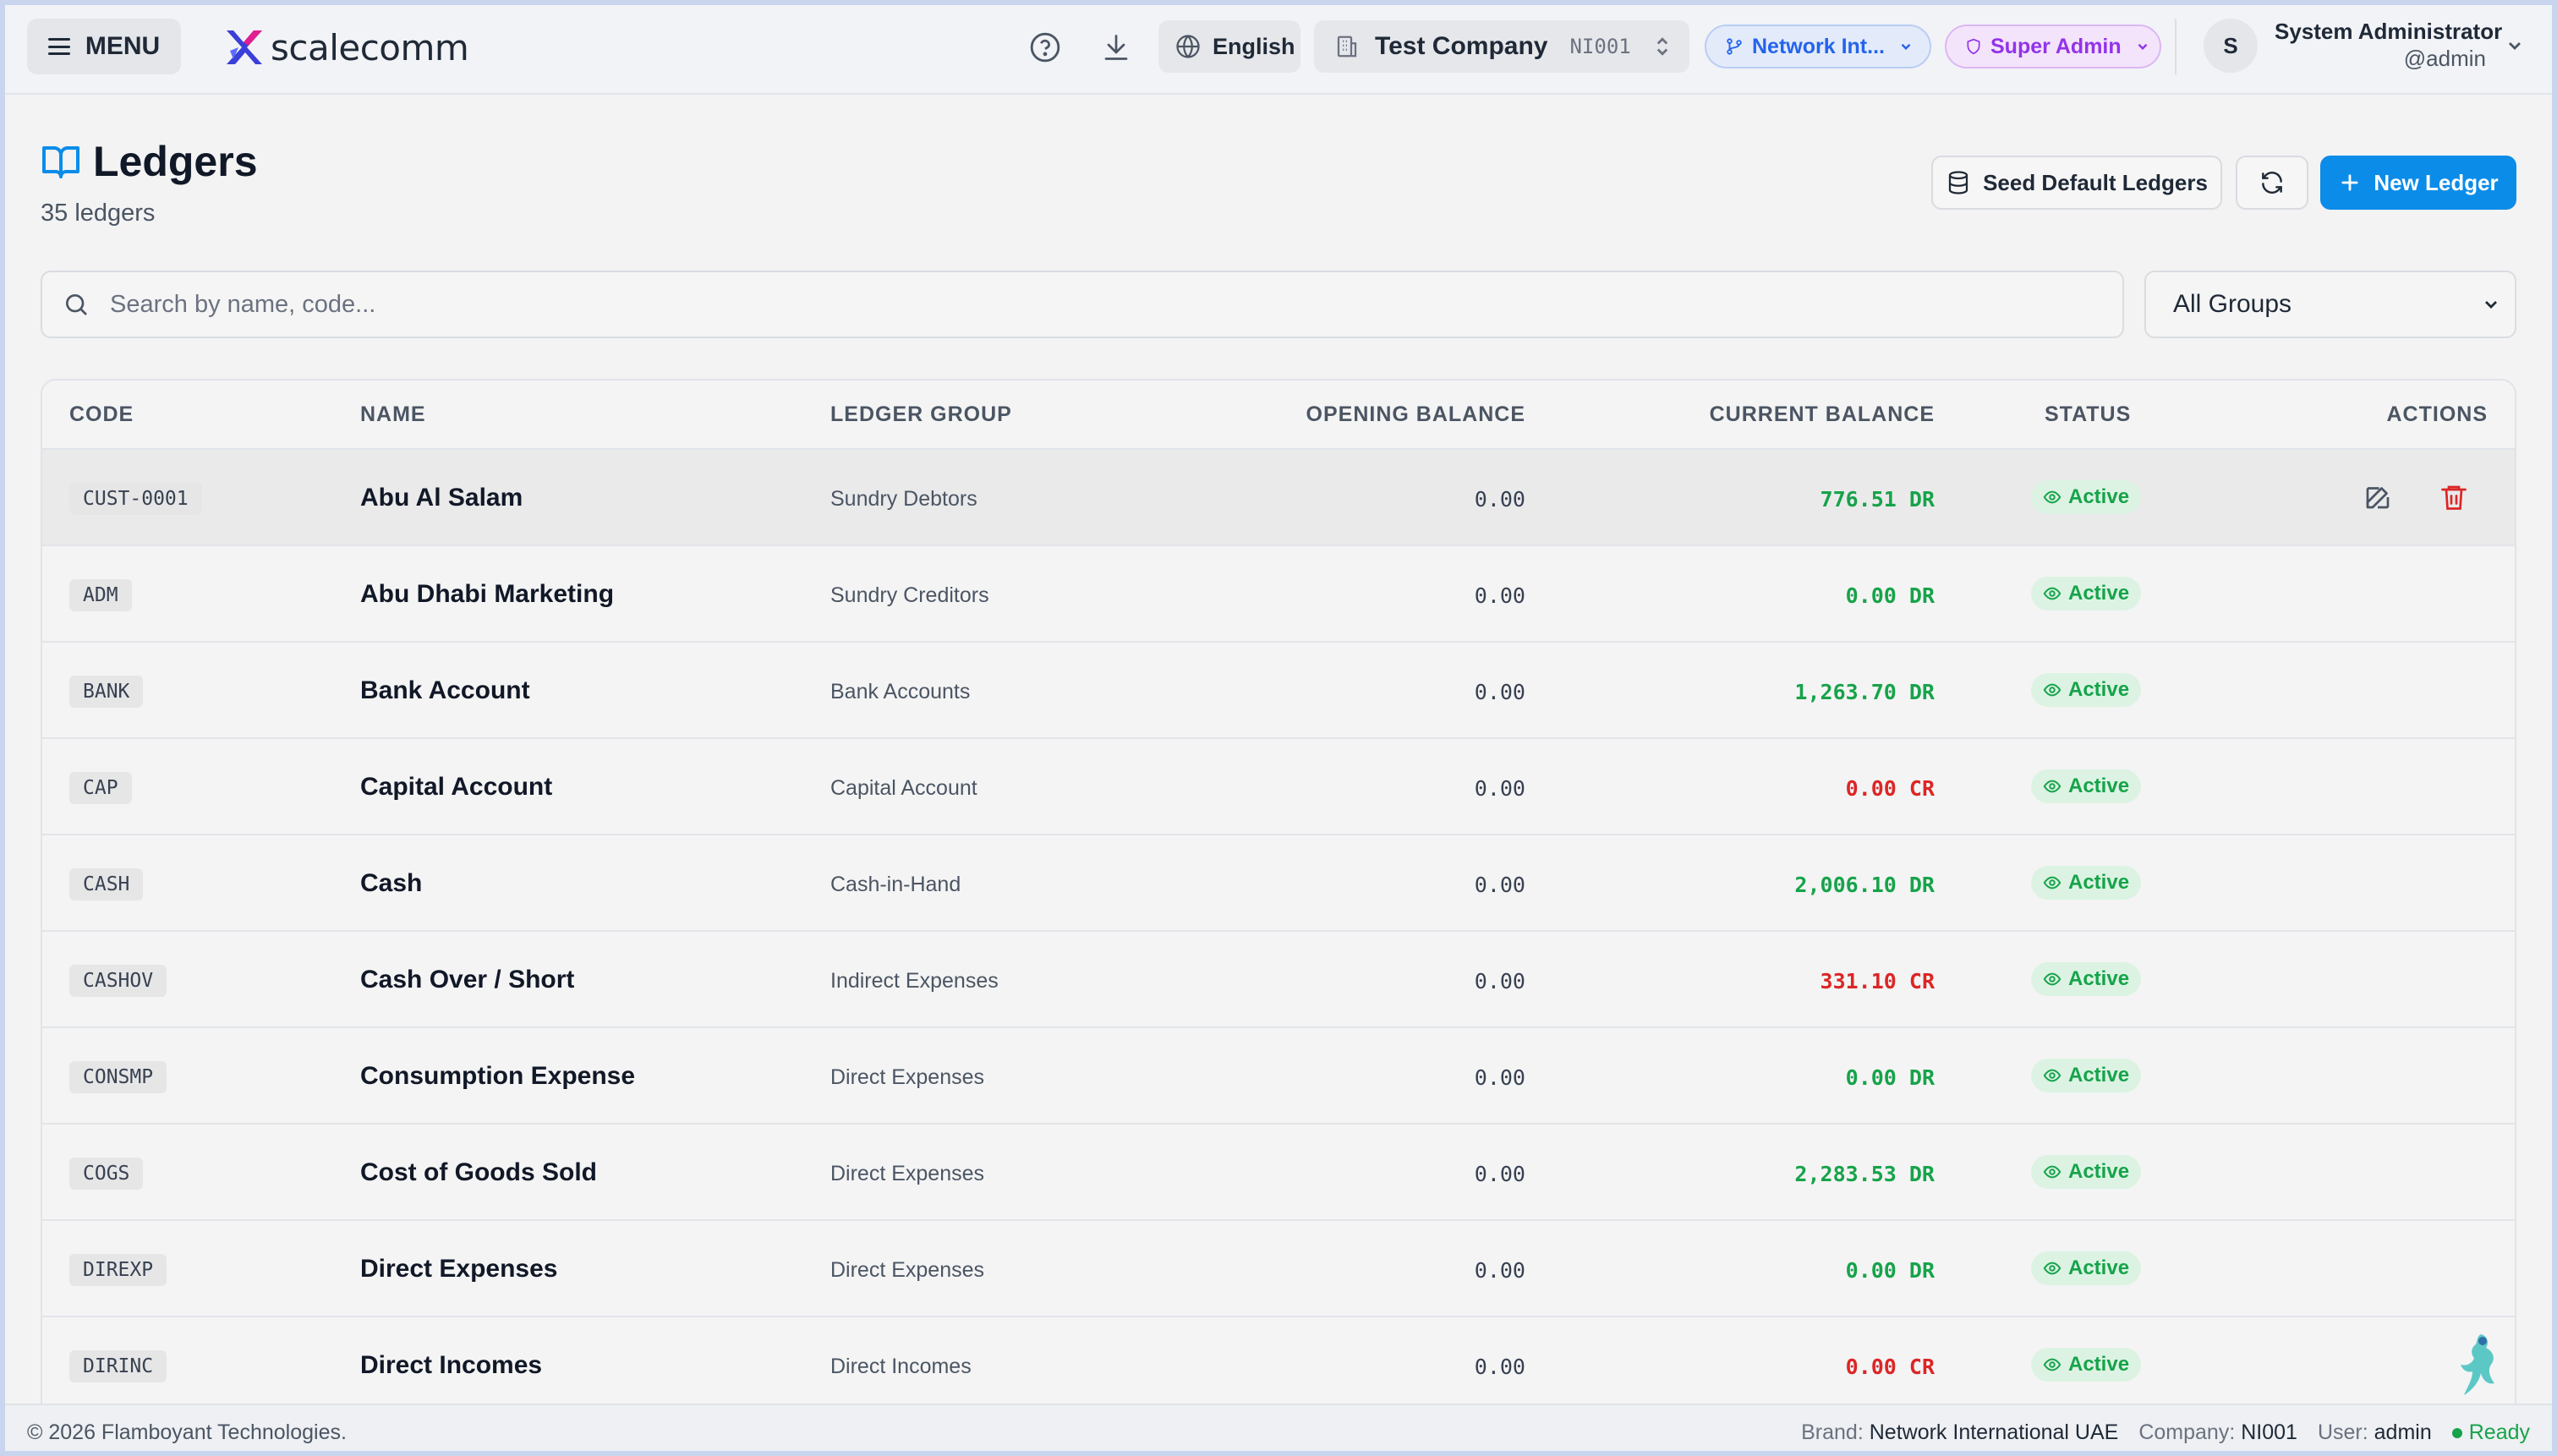 Image resolution: width=2557 pixels, height=1456 pixels. Describe the element at coordinates (895, 885) in the screenshot. I see `ledger-group: Cash-in-Hand` at that location.